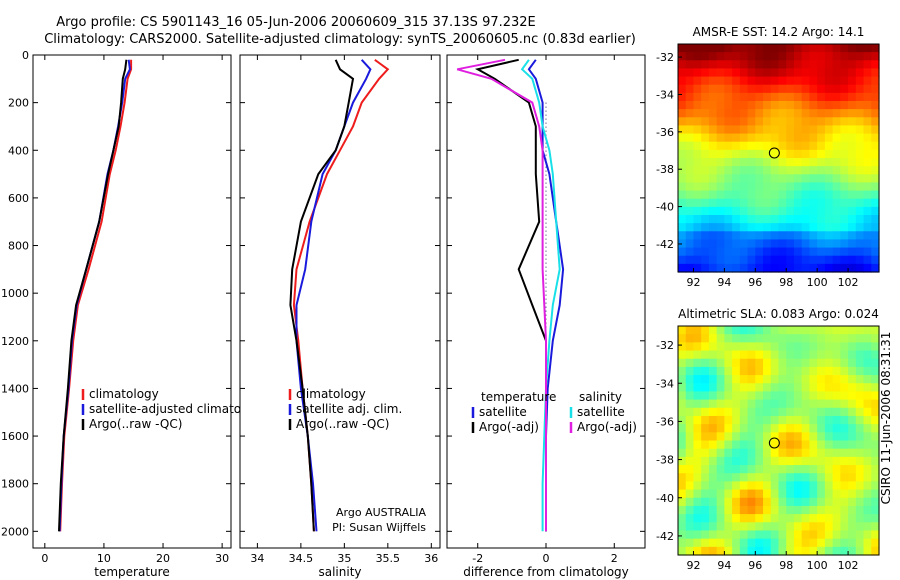 The image size is (900, 580). Describe the element at coordinates (786, 282) in the screenshot. I see `x-tick-label: 98` at that location.